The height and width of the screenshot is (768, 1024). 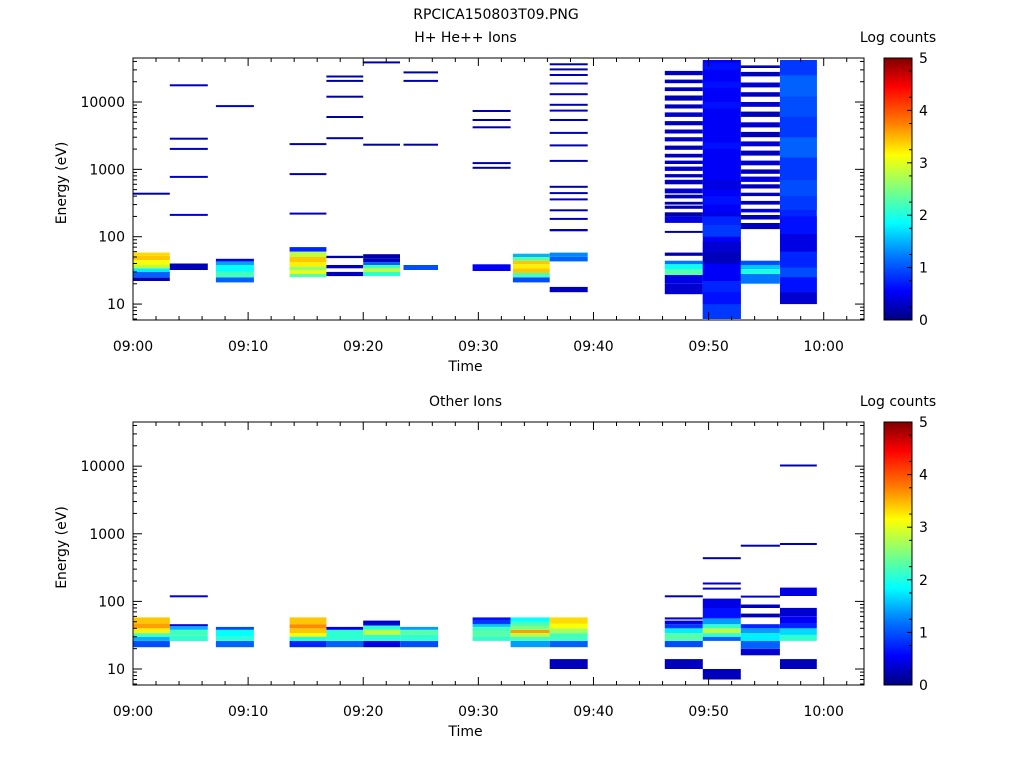 I want to click on y-tick-label: 100, so click(x=111, y=602).